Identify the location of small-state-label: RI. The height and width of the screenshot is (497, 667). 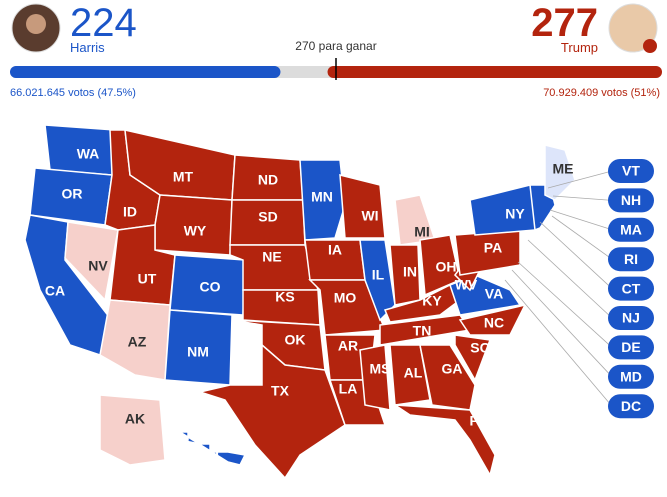
(631, 259).